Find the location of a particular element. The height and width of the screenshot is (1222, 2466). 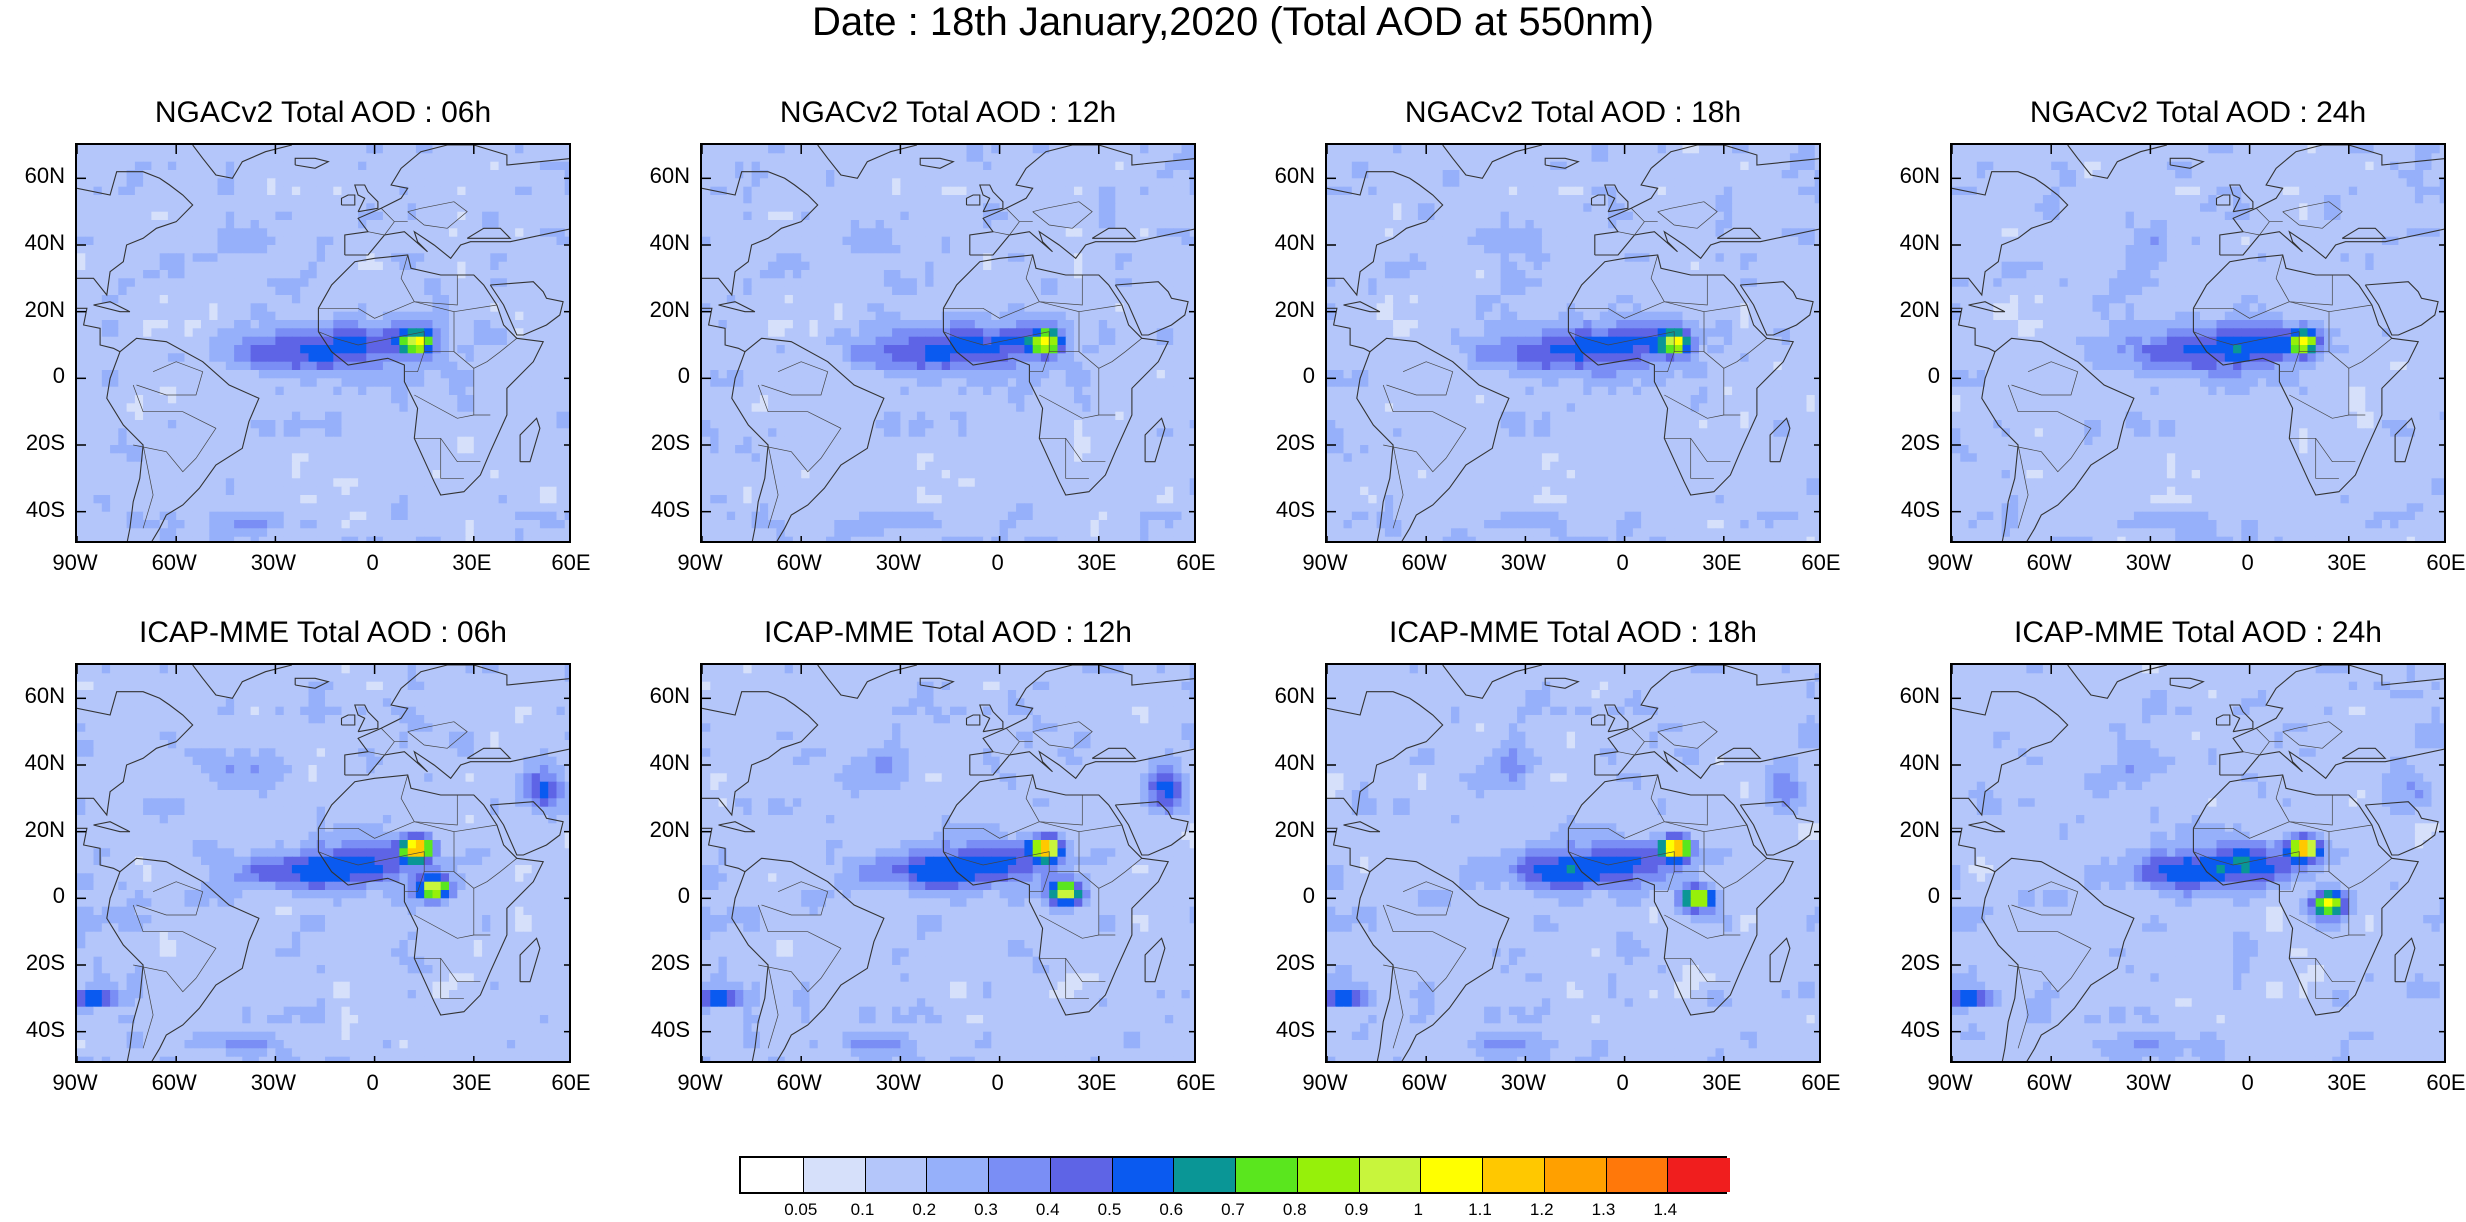

panel-title: ICAP-MME Total AOD : 12h is located at coordinates (948, 633).